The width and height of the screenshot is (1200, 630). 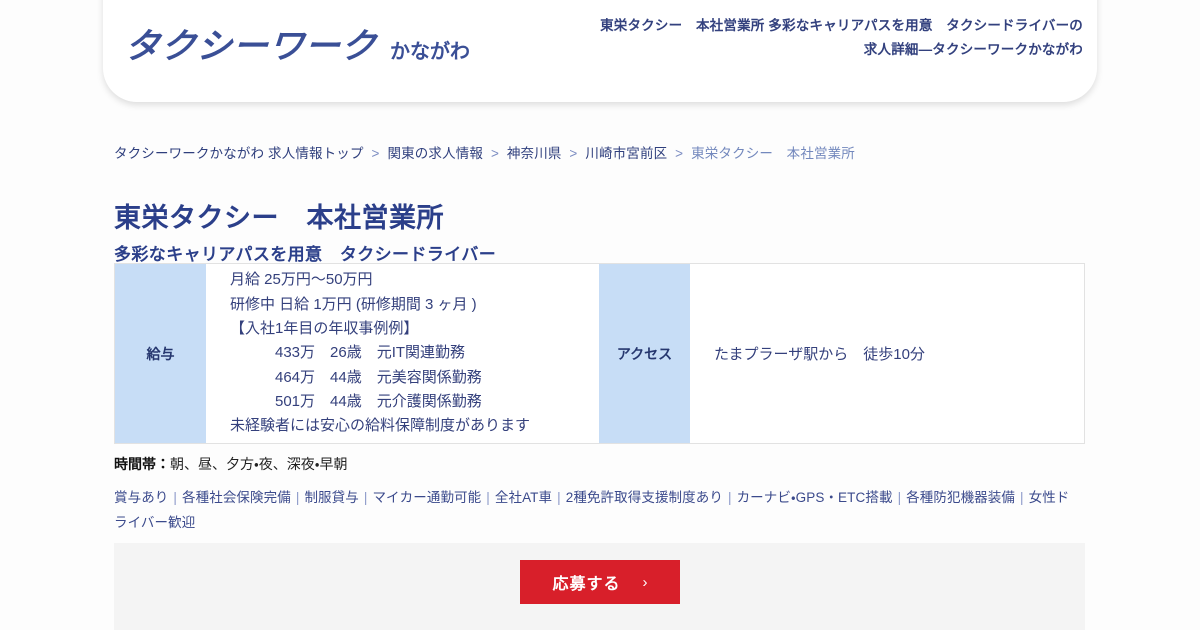 What do you see at coordinates (430, 51) in the screenshot?
I see `logo-sub-text: かながわ` at bounding box center [430, 51].